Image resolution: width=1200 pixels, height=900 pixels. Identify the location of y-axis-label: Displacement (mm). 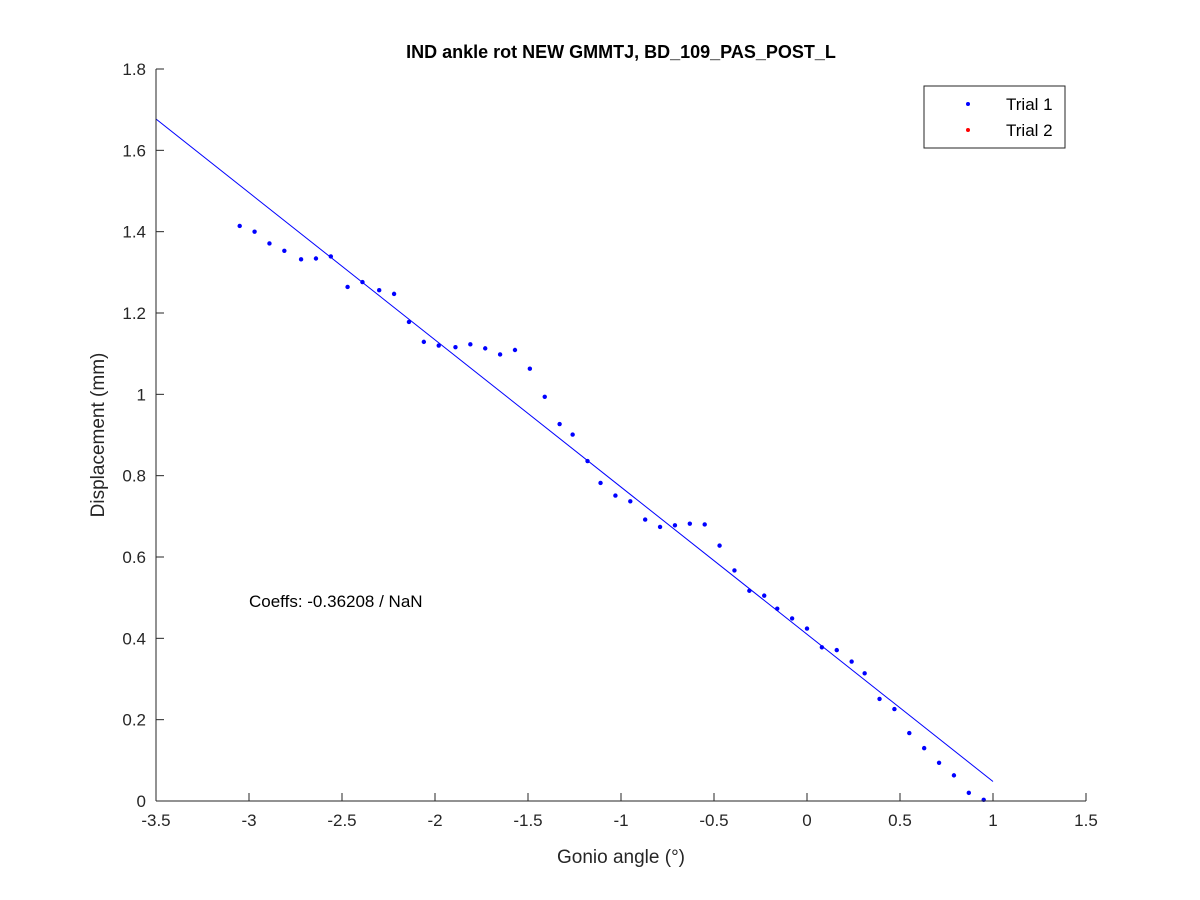
(98, 435).